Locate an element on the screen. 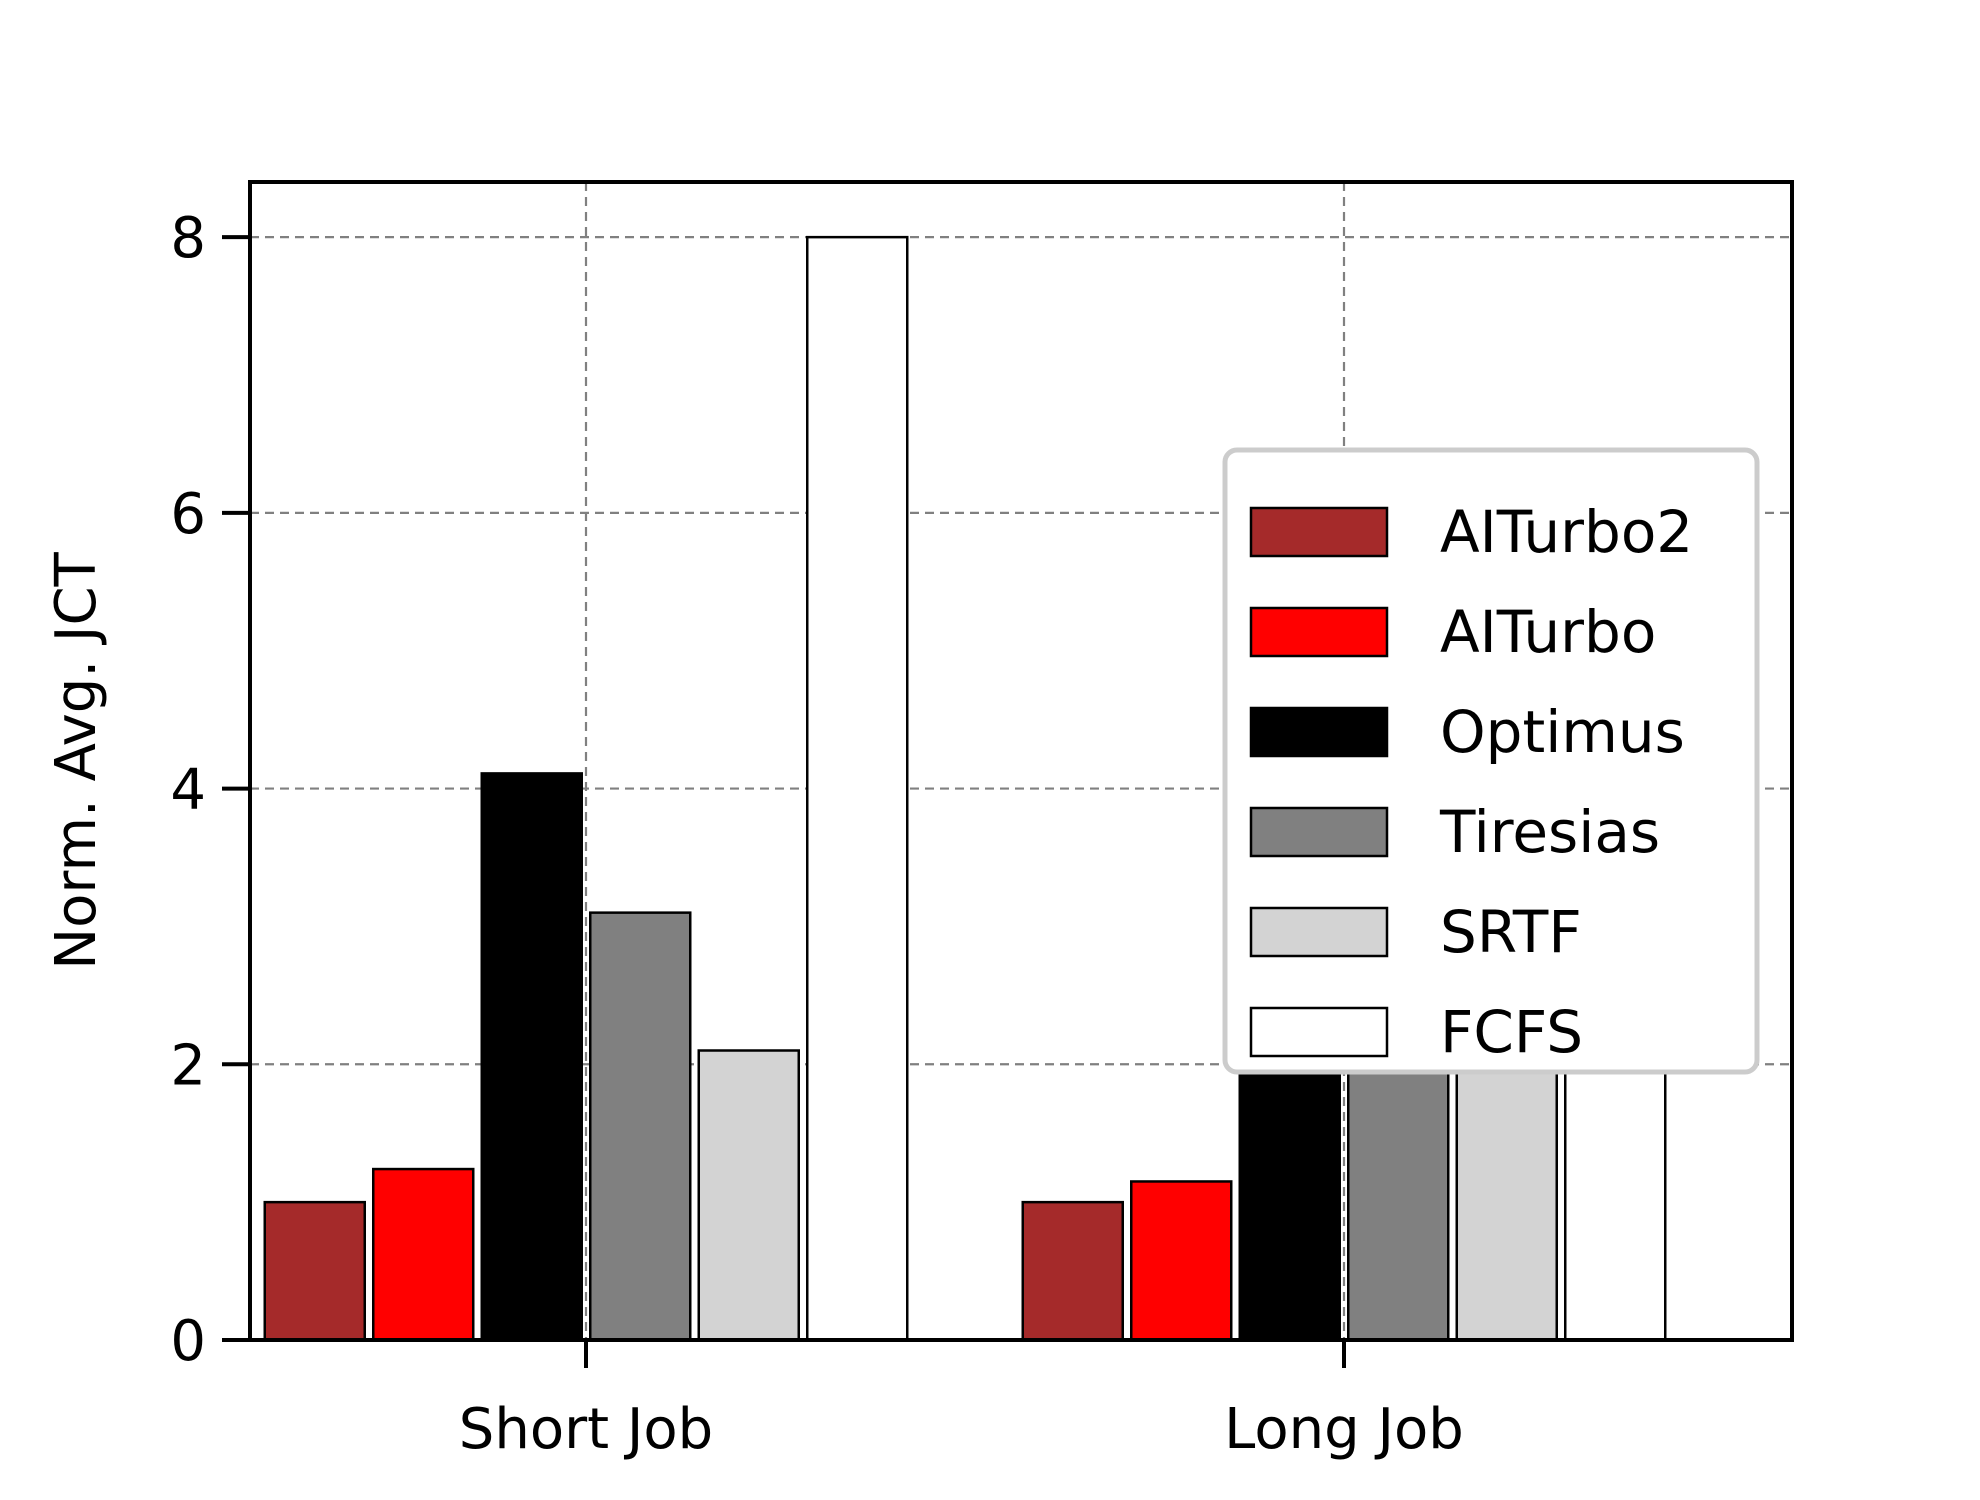 Image resolution: width=1980 pixels, height=1500 pixels. y-tick-label: 0 is located at coordinates (188, 1341).